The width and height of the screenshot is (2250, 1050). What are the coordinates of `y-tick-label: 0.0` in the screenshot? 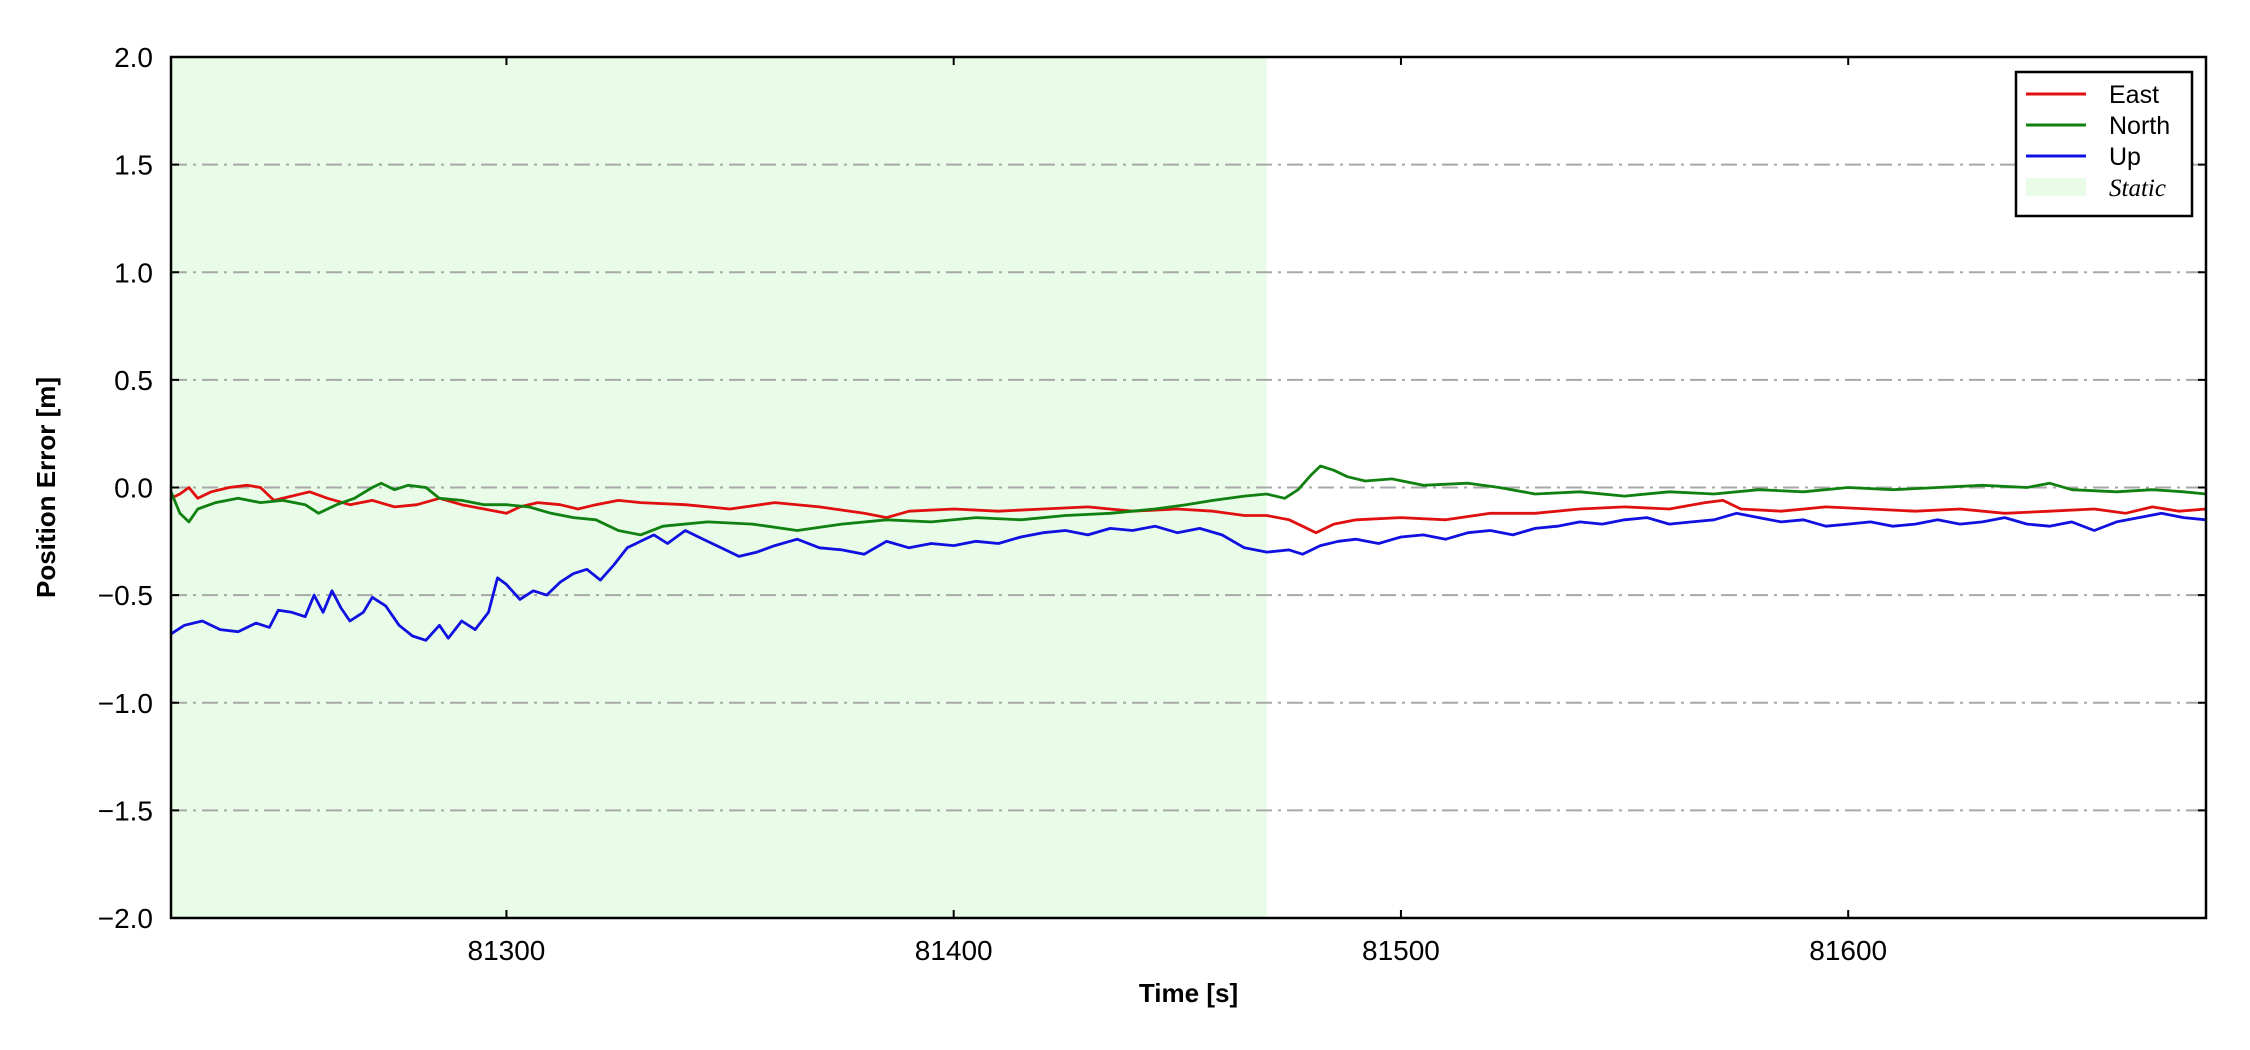 It's located at (133, 488).